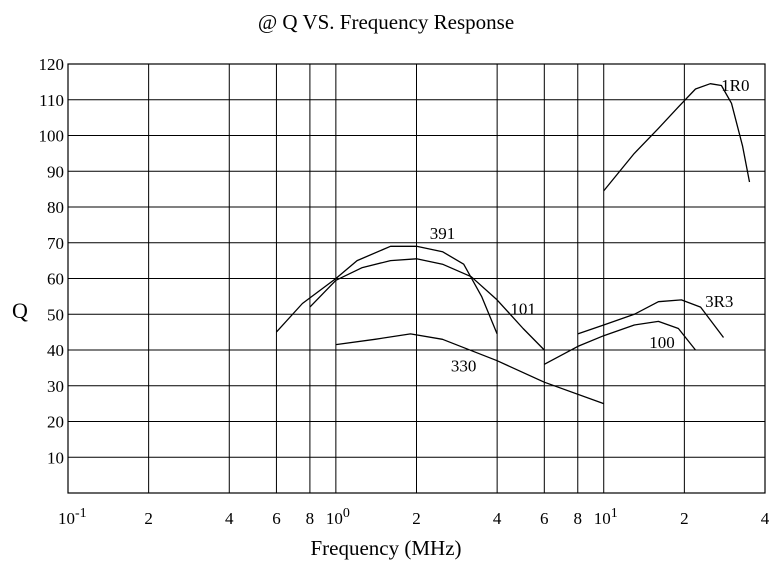  Describe the element at coordinates (55, 457) in the screenshot. I see `y-tick-label: 10` at that location.